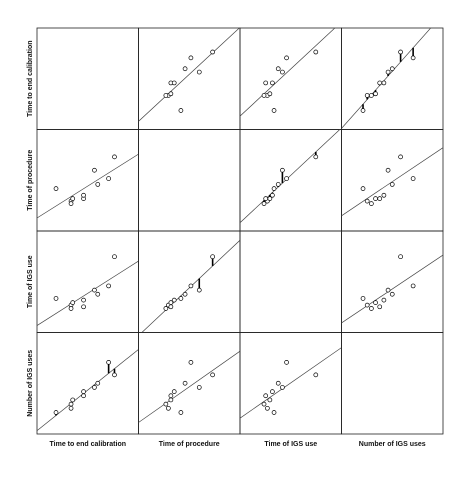 Image resolution: width=474 pixels, height=479 pixels. What do you see at coordinates (30, 383) in the screenshot?
I see `row-label: Number of IGS uses` at bounding box center [30, 383].